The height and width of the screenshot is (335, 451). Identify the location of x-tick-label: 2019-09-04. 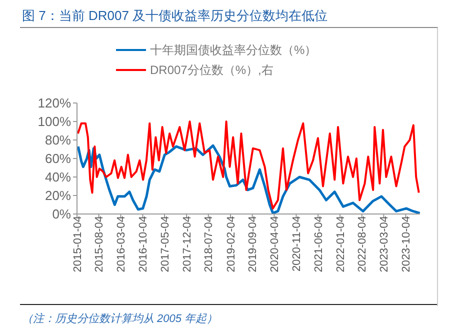
(253, 244).